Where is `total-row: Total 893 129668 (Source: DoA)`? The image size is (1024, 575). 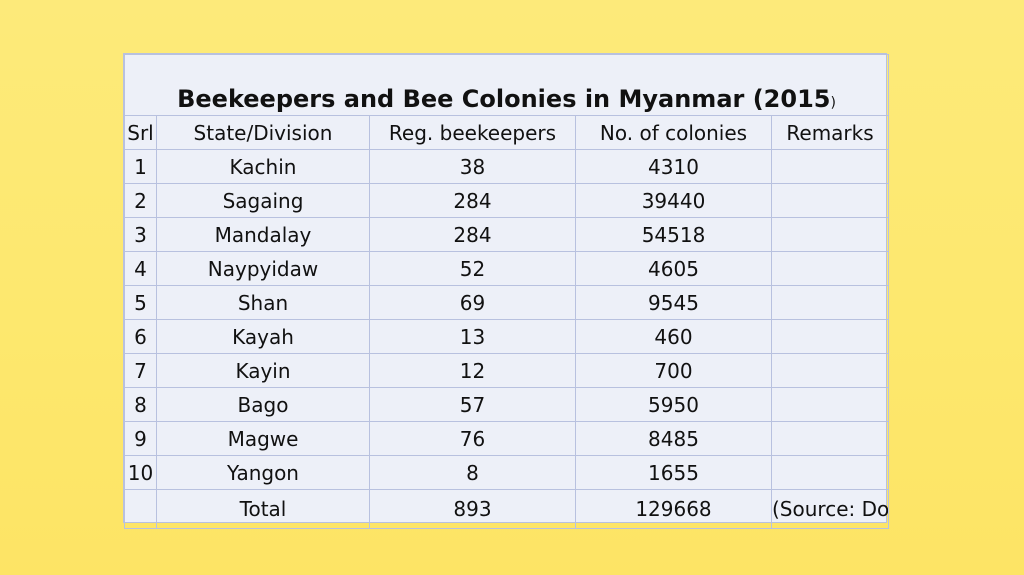 total-row: Total 893 129668 (Source: DoA) is located at coordinates (507, 509).